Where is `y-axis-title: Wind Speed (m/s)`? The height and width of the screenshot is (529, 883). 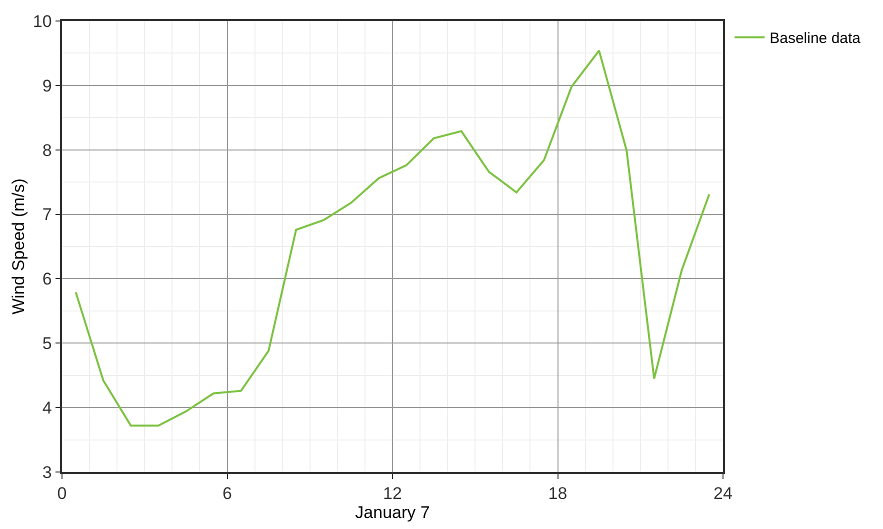
y-axis-title: Wind Speed (m/s) is located at coordinates (18, 246).